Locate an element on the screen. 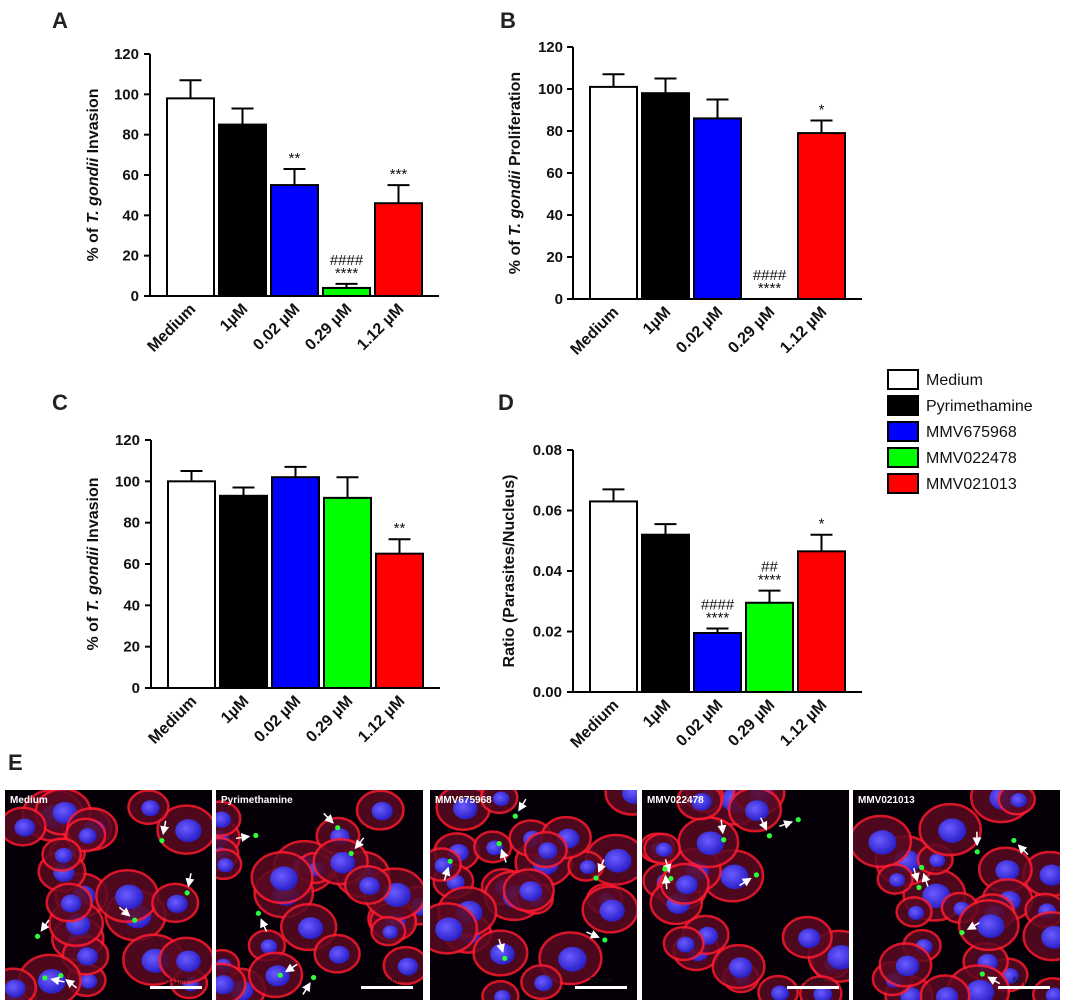 This screenshot has height=1002, width=1065. micrograph-label: Pyrimethamine is located at coordinates (257, 800).